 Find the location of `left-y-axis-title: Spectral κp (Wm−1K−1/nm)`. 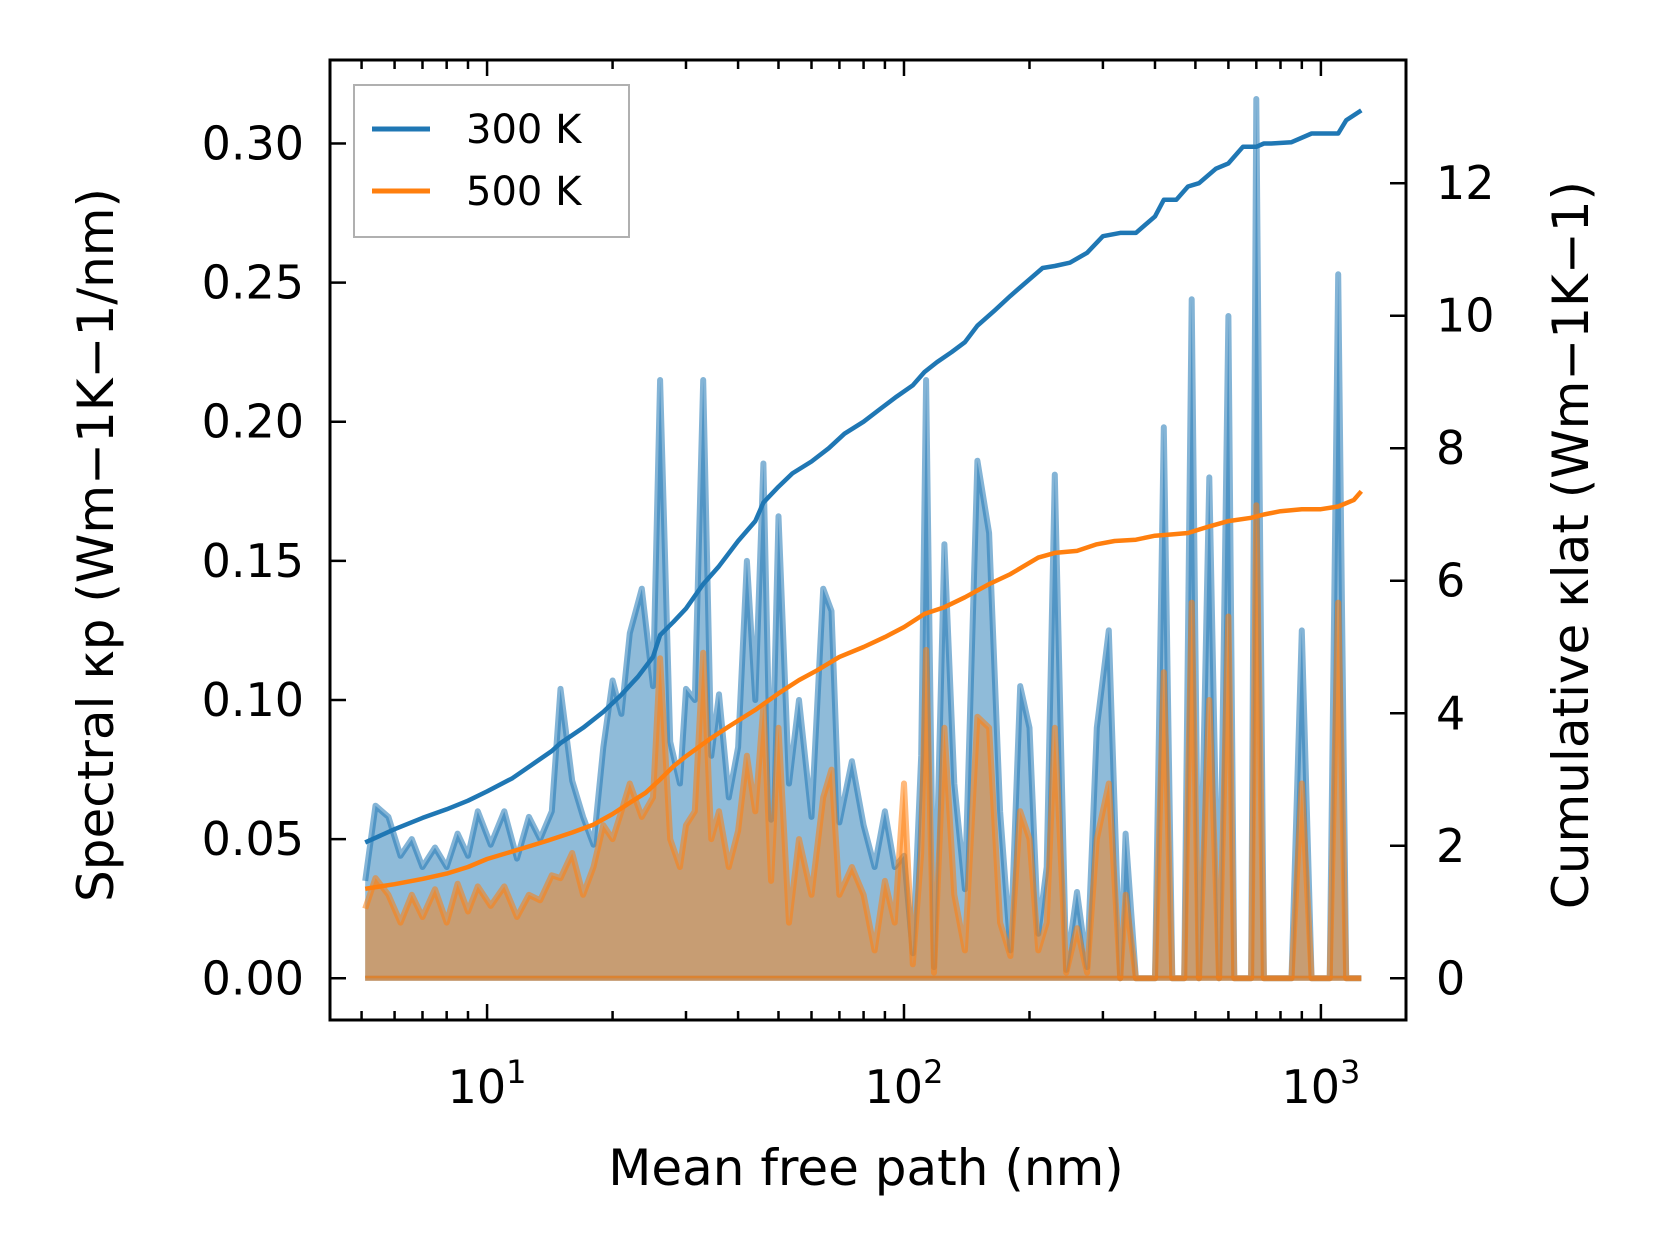

left-y-axis-title: Spectral κp (Wm−1K−1/nm) is located at coordinates (96, 545).